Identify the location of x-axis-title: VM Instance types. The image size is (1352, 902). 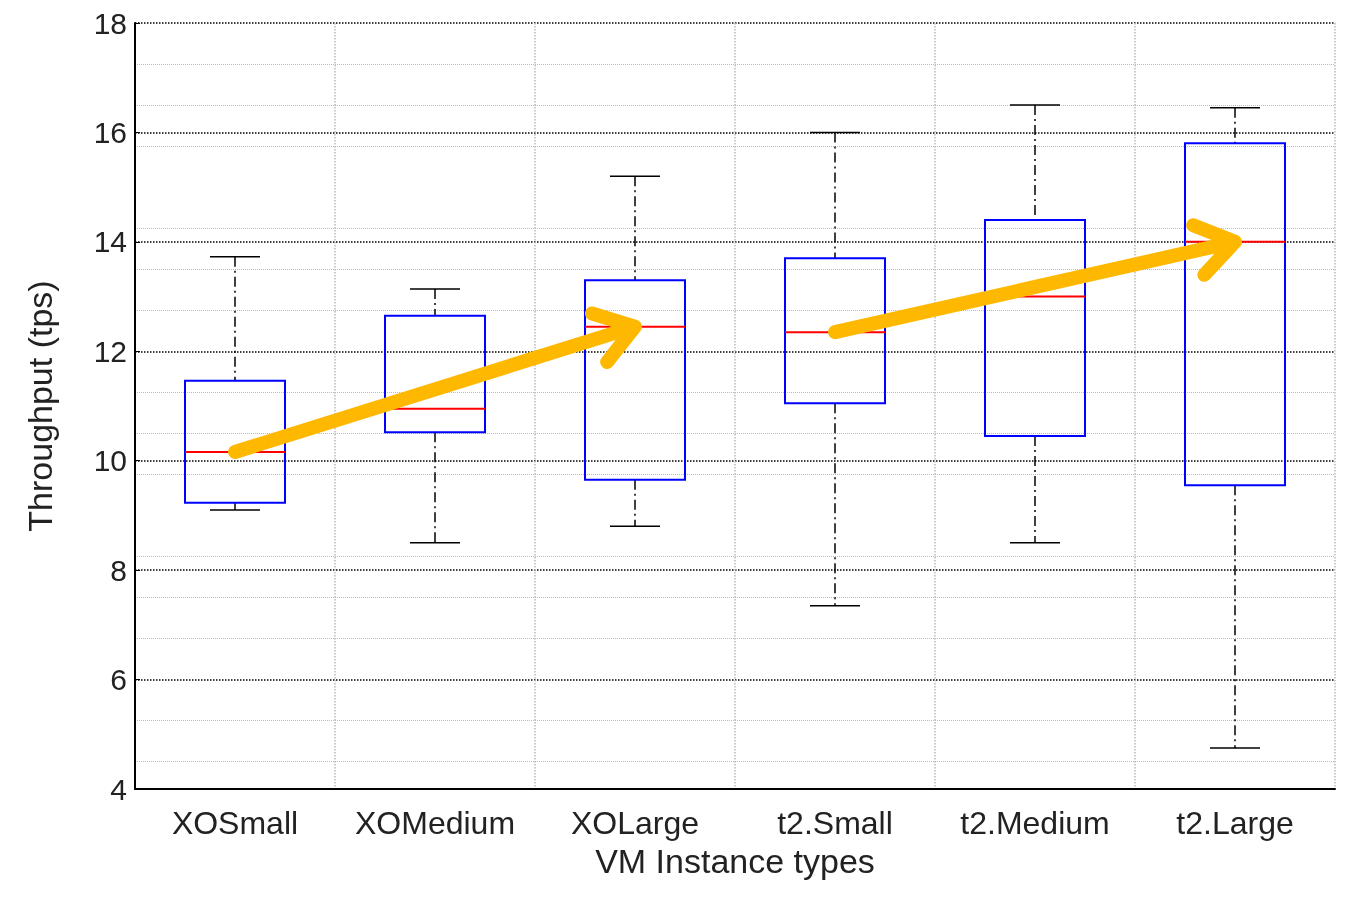
(735, 860).